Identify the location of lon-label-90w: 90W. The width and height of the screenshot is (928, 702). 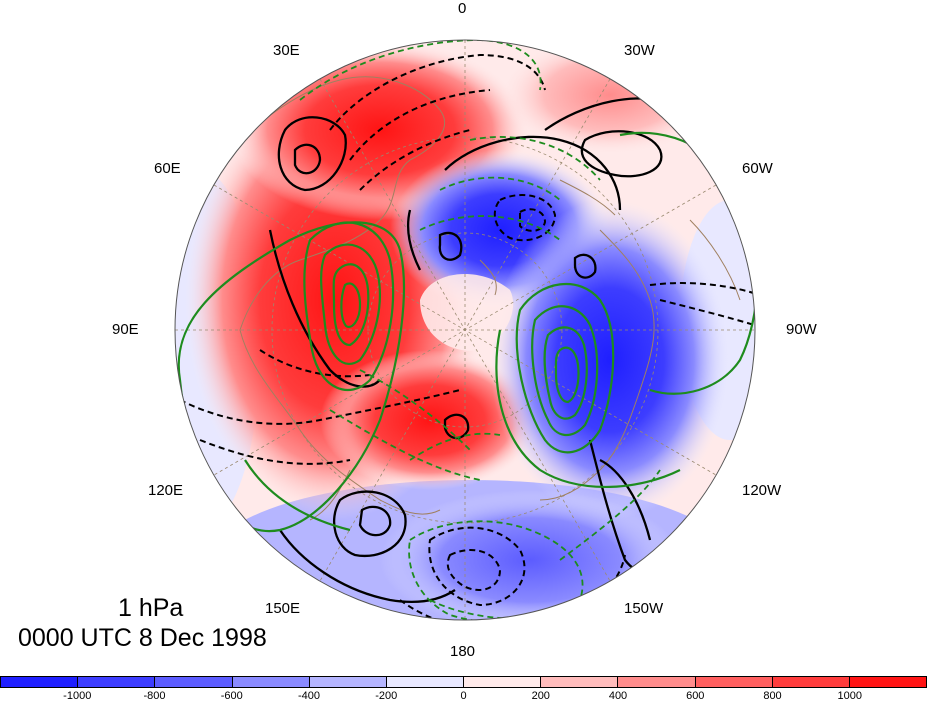
(801, 329).